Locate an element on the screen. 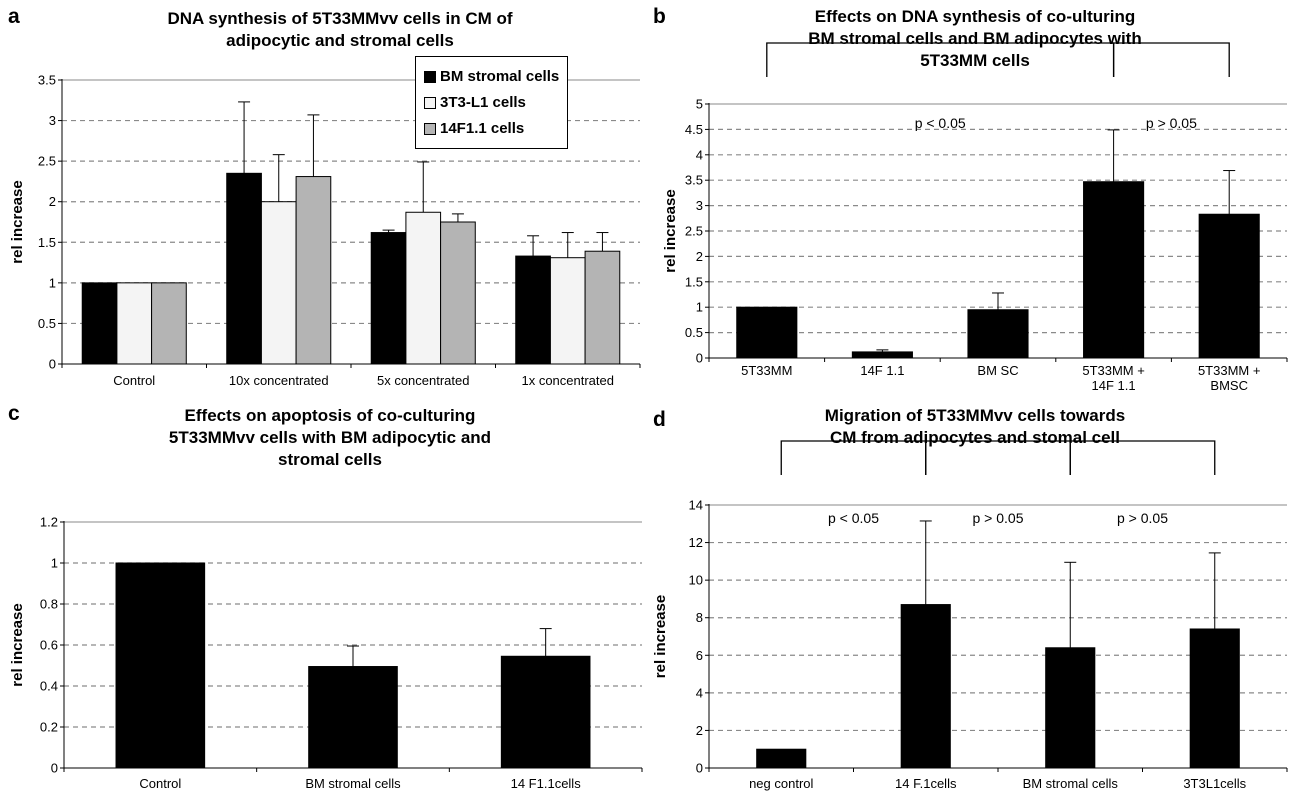 The image size is (1290, 799). y-tick-label-d-4: 4 is located at coordinates (699, 692).